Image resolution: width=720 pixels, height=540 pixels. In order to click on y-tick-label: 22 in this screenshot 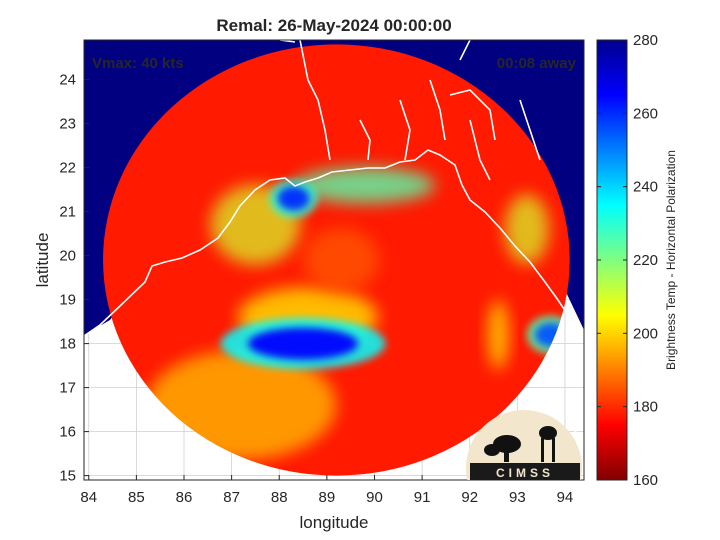, I will do `click(67, 168)`.